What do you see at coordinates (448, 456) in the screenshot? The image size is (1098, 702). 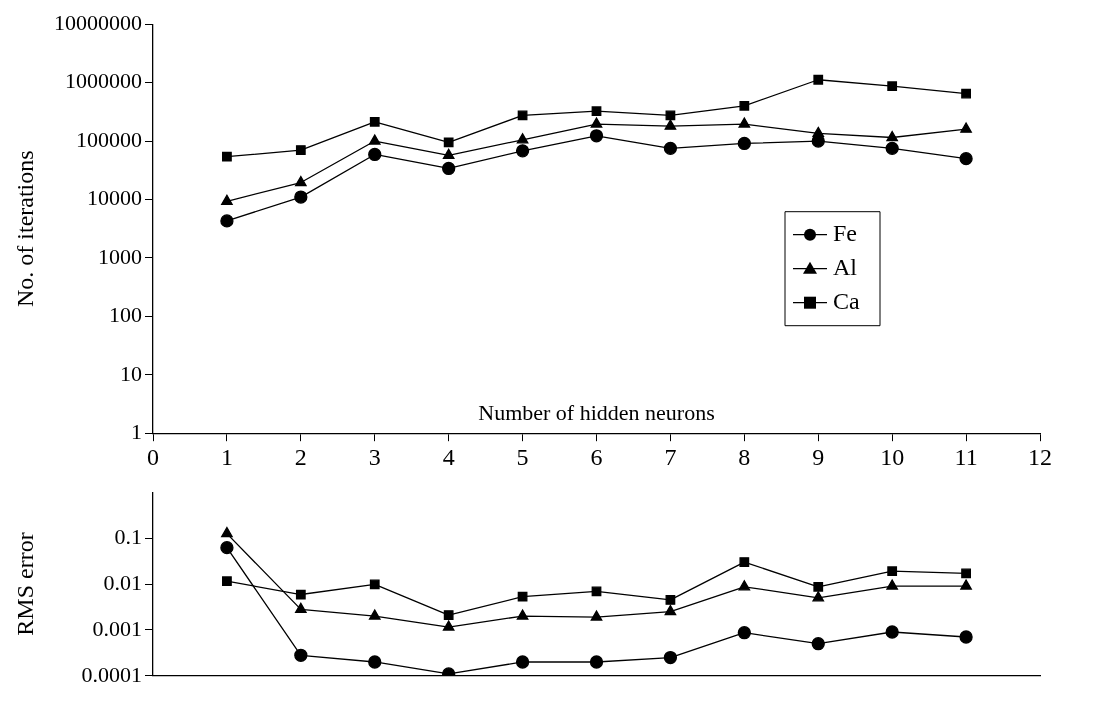 I see `x-tick-label: 4` at bounding box center [448, 456].